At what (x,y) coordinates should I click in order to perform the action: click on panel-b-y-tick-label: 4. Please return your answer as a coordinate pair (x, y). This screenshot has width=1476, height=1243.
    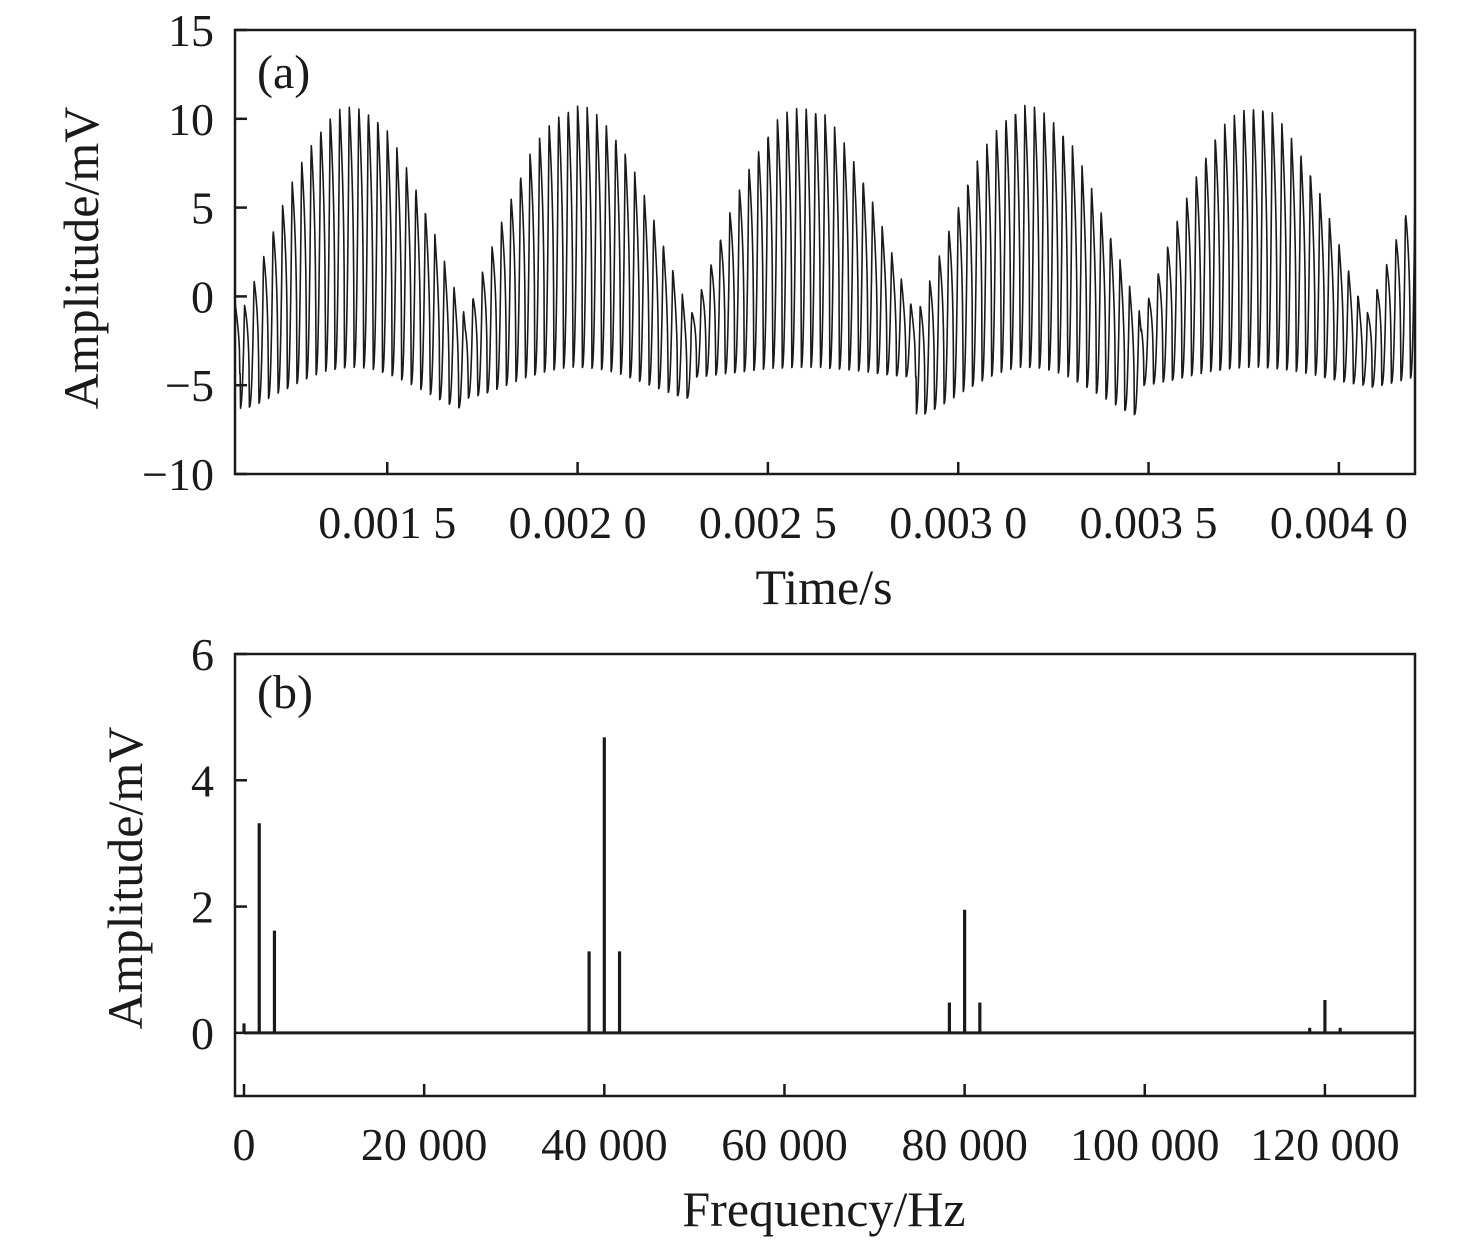
    Looking at the image, I should click on (202, 780).